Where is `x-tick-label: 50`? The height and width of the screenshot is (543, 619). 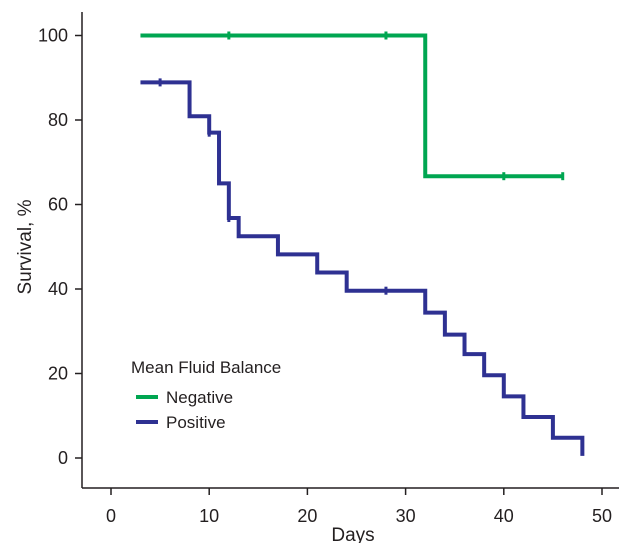
x-tick-label: 50 is located at coordinates (602, 516).